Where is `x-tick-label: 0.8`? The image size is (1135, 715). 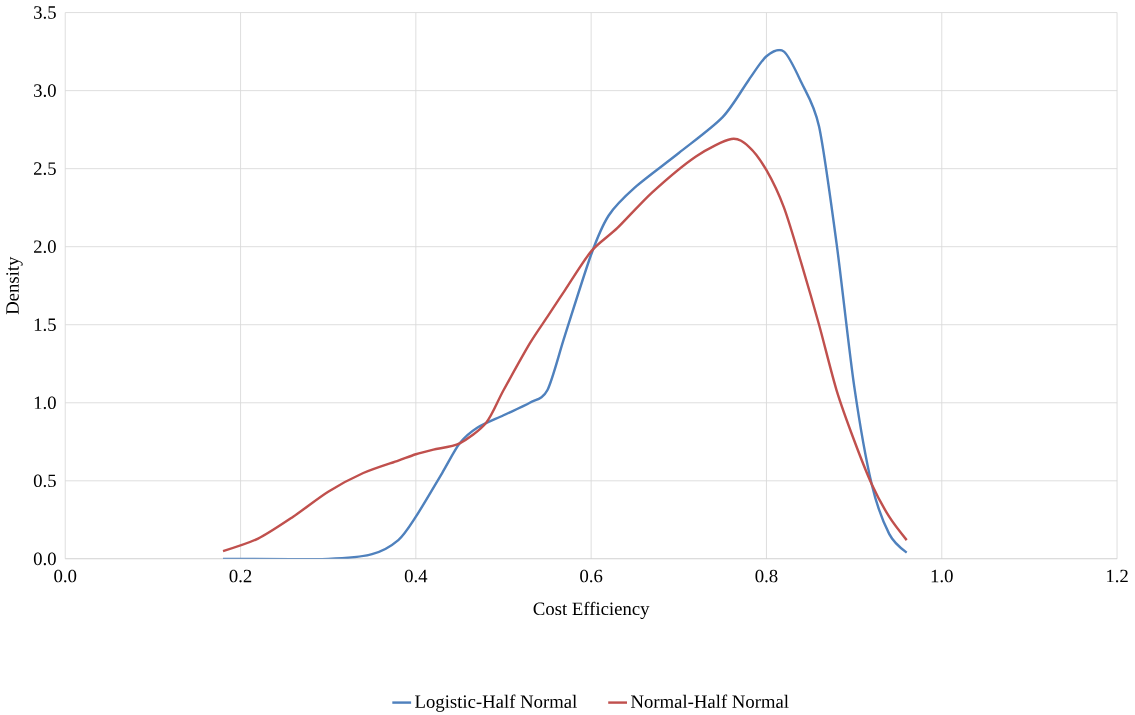
x-tick-label: 0.8 is located at coordinates (766, 576).